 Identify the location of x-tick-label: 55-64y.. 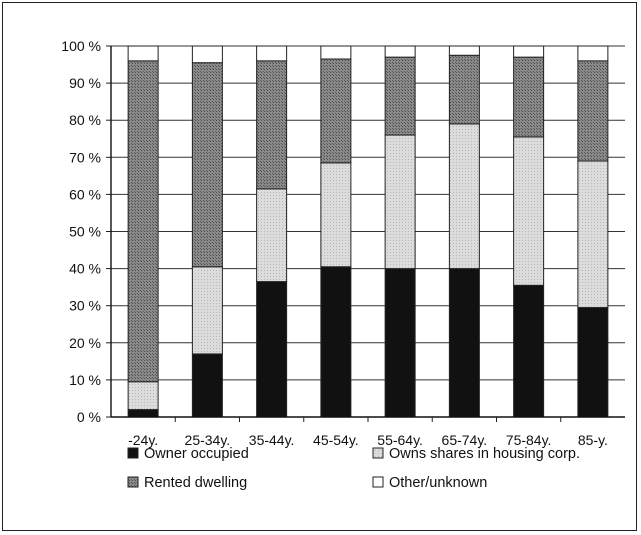
(400, 440).